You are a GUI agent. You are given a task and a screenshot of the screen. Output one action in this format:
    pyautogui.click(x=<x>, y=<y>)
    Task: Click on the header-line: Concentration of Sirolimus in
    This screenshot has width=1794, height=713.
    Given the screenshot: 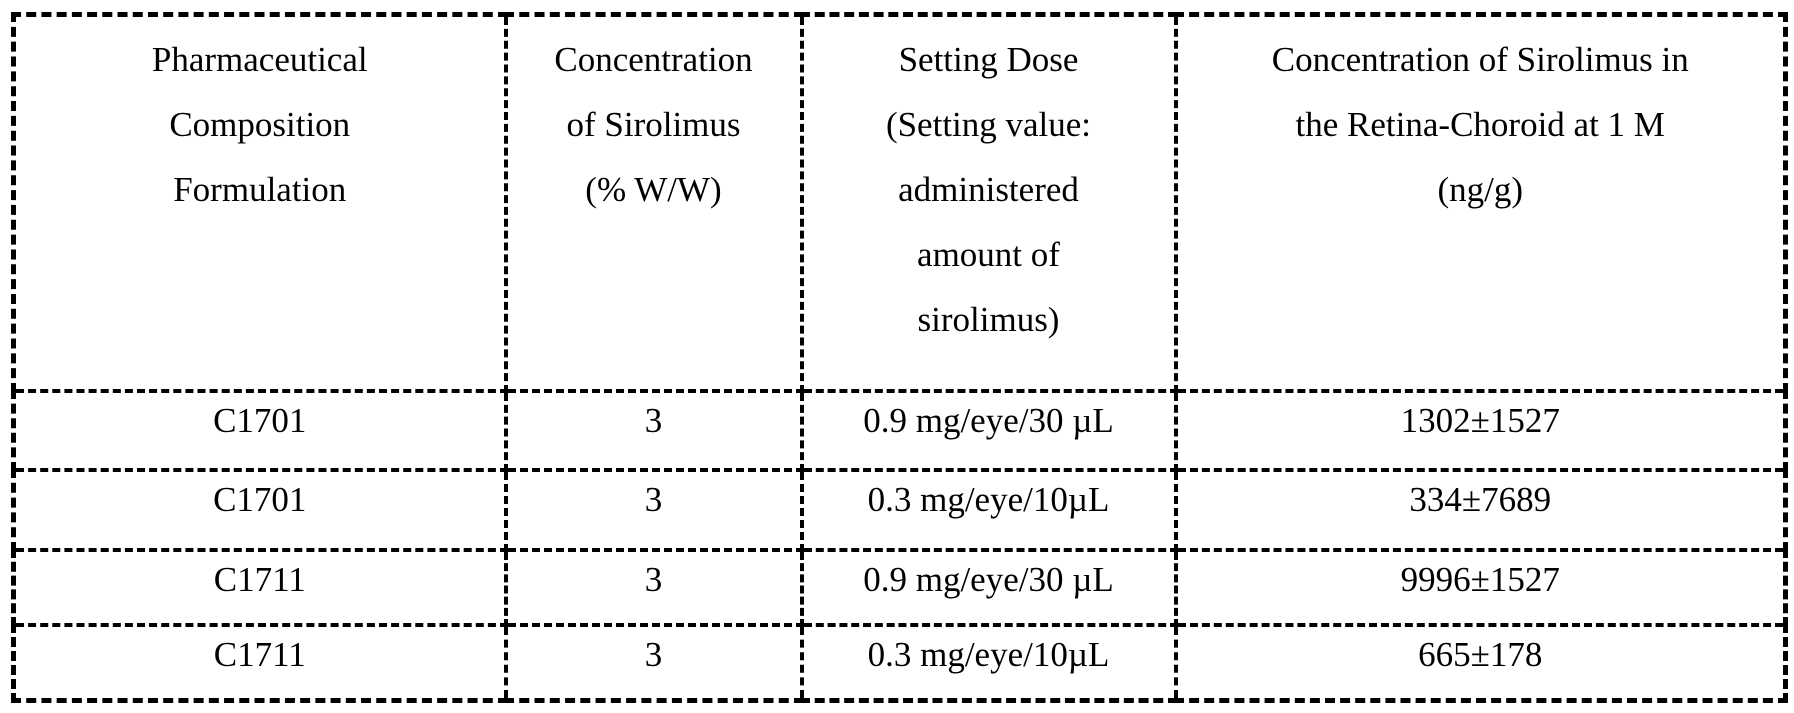 What is the action you would take?
    pyautogui.click(x=1480, y=59)
    